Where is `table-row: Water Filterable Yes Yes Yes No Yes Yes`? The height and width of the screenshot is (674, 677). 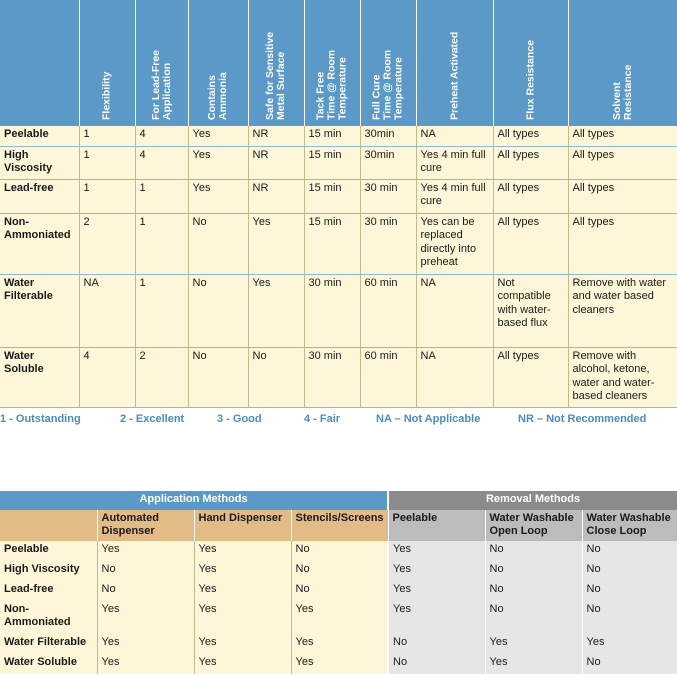
table-row: Water Filterable Yes Yes Yes No Yes Yes is located at coordinates (338, 644).